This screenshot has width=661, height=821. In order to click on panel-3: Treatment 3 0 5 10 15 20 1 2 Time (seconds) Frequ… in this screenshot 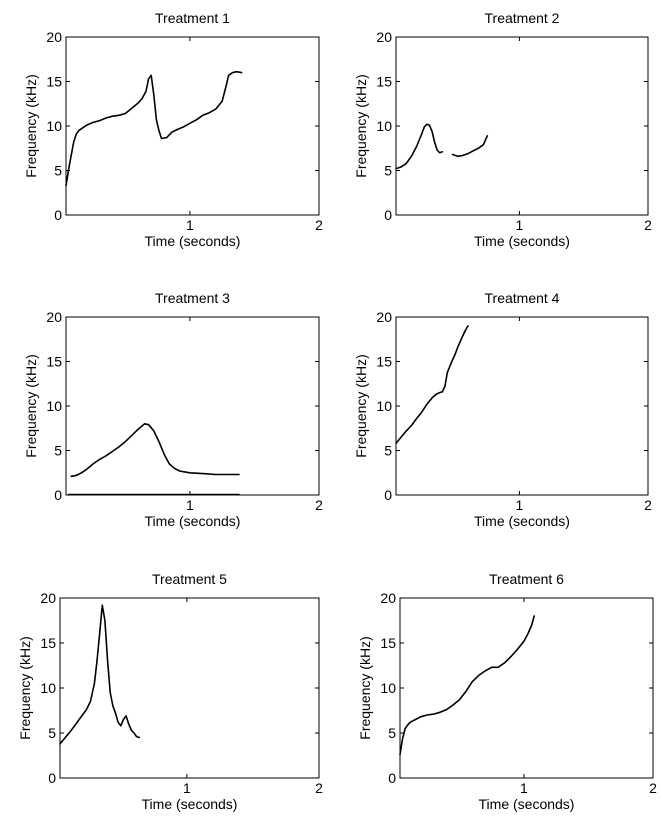, I will do `click(173, 409)`.